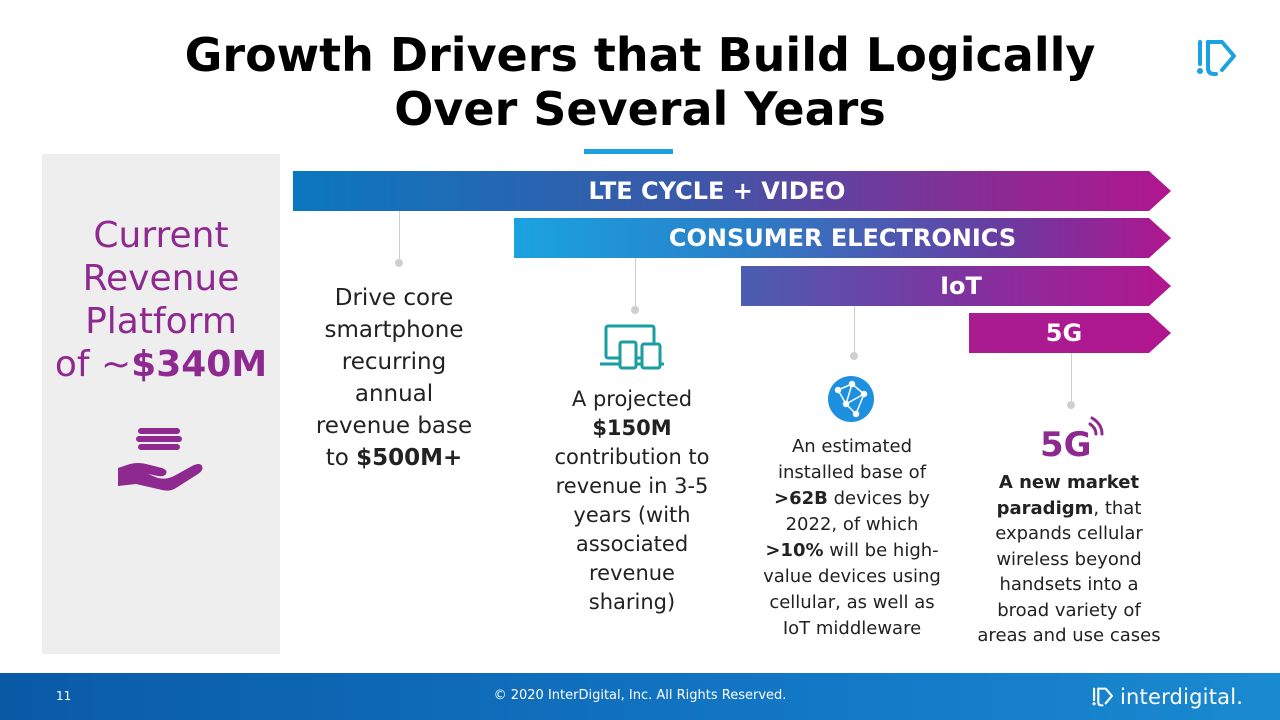 The image size is (1280, 720). I want to click on platform-amount: $340M, so click(199, 364).